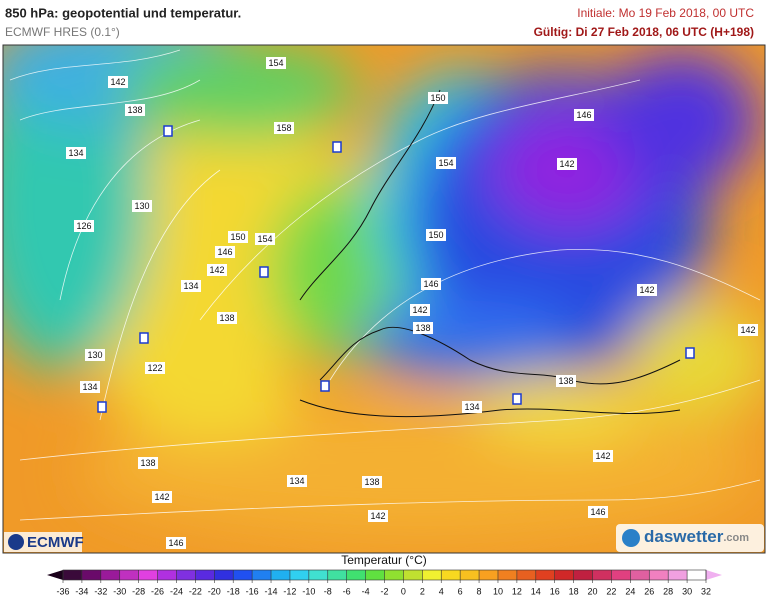 This screenshot has width=768, height=604. Describe the element at coordinates (668, 591) in the screenshot. I see `colorbar-tick-label: 28` at that location.